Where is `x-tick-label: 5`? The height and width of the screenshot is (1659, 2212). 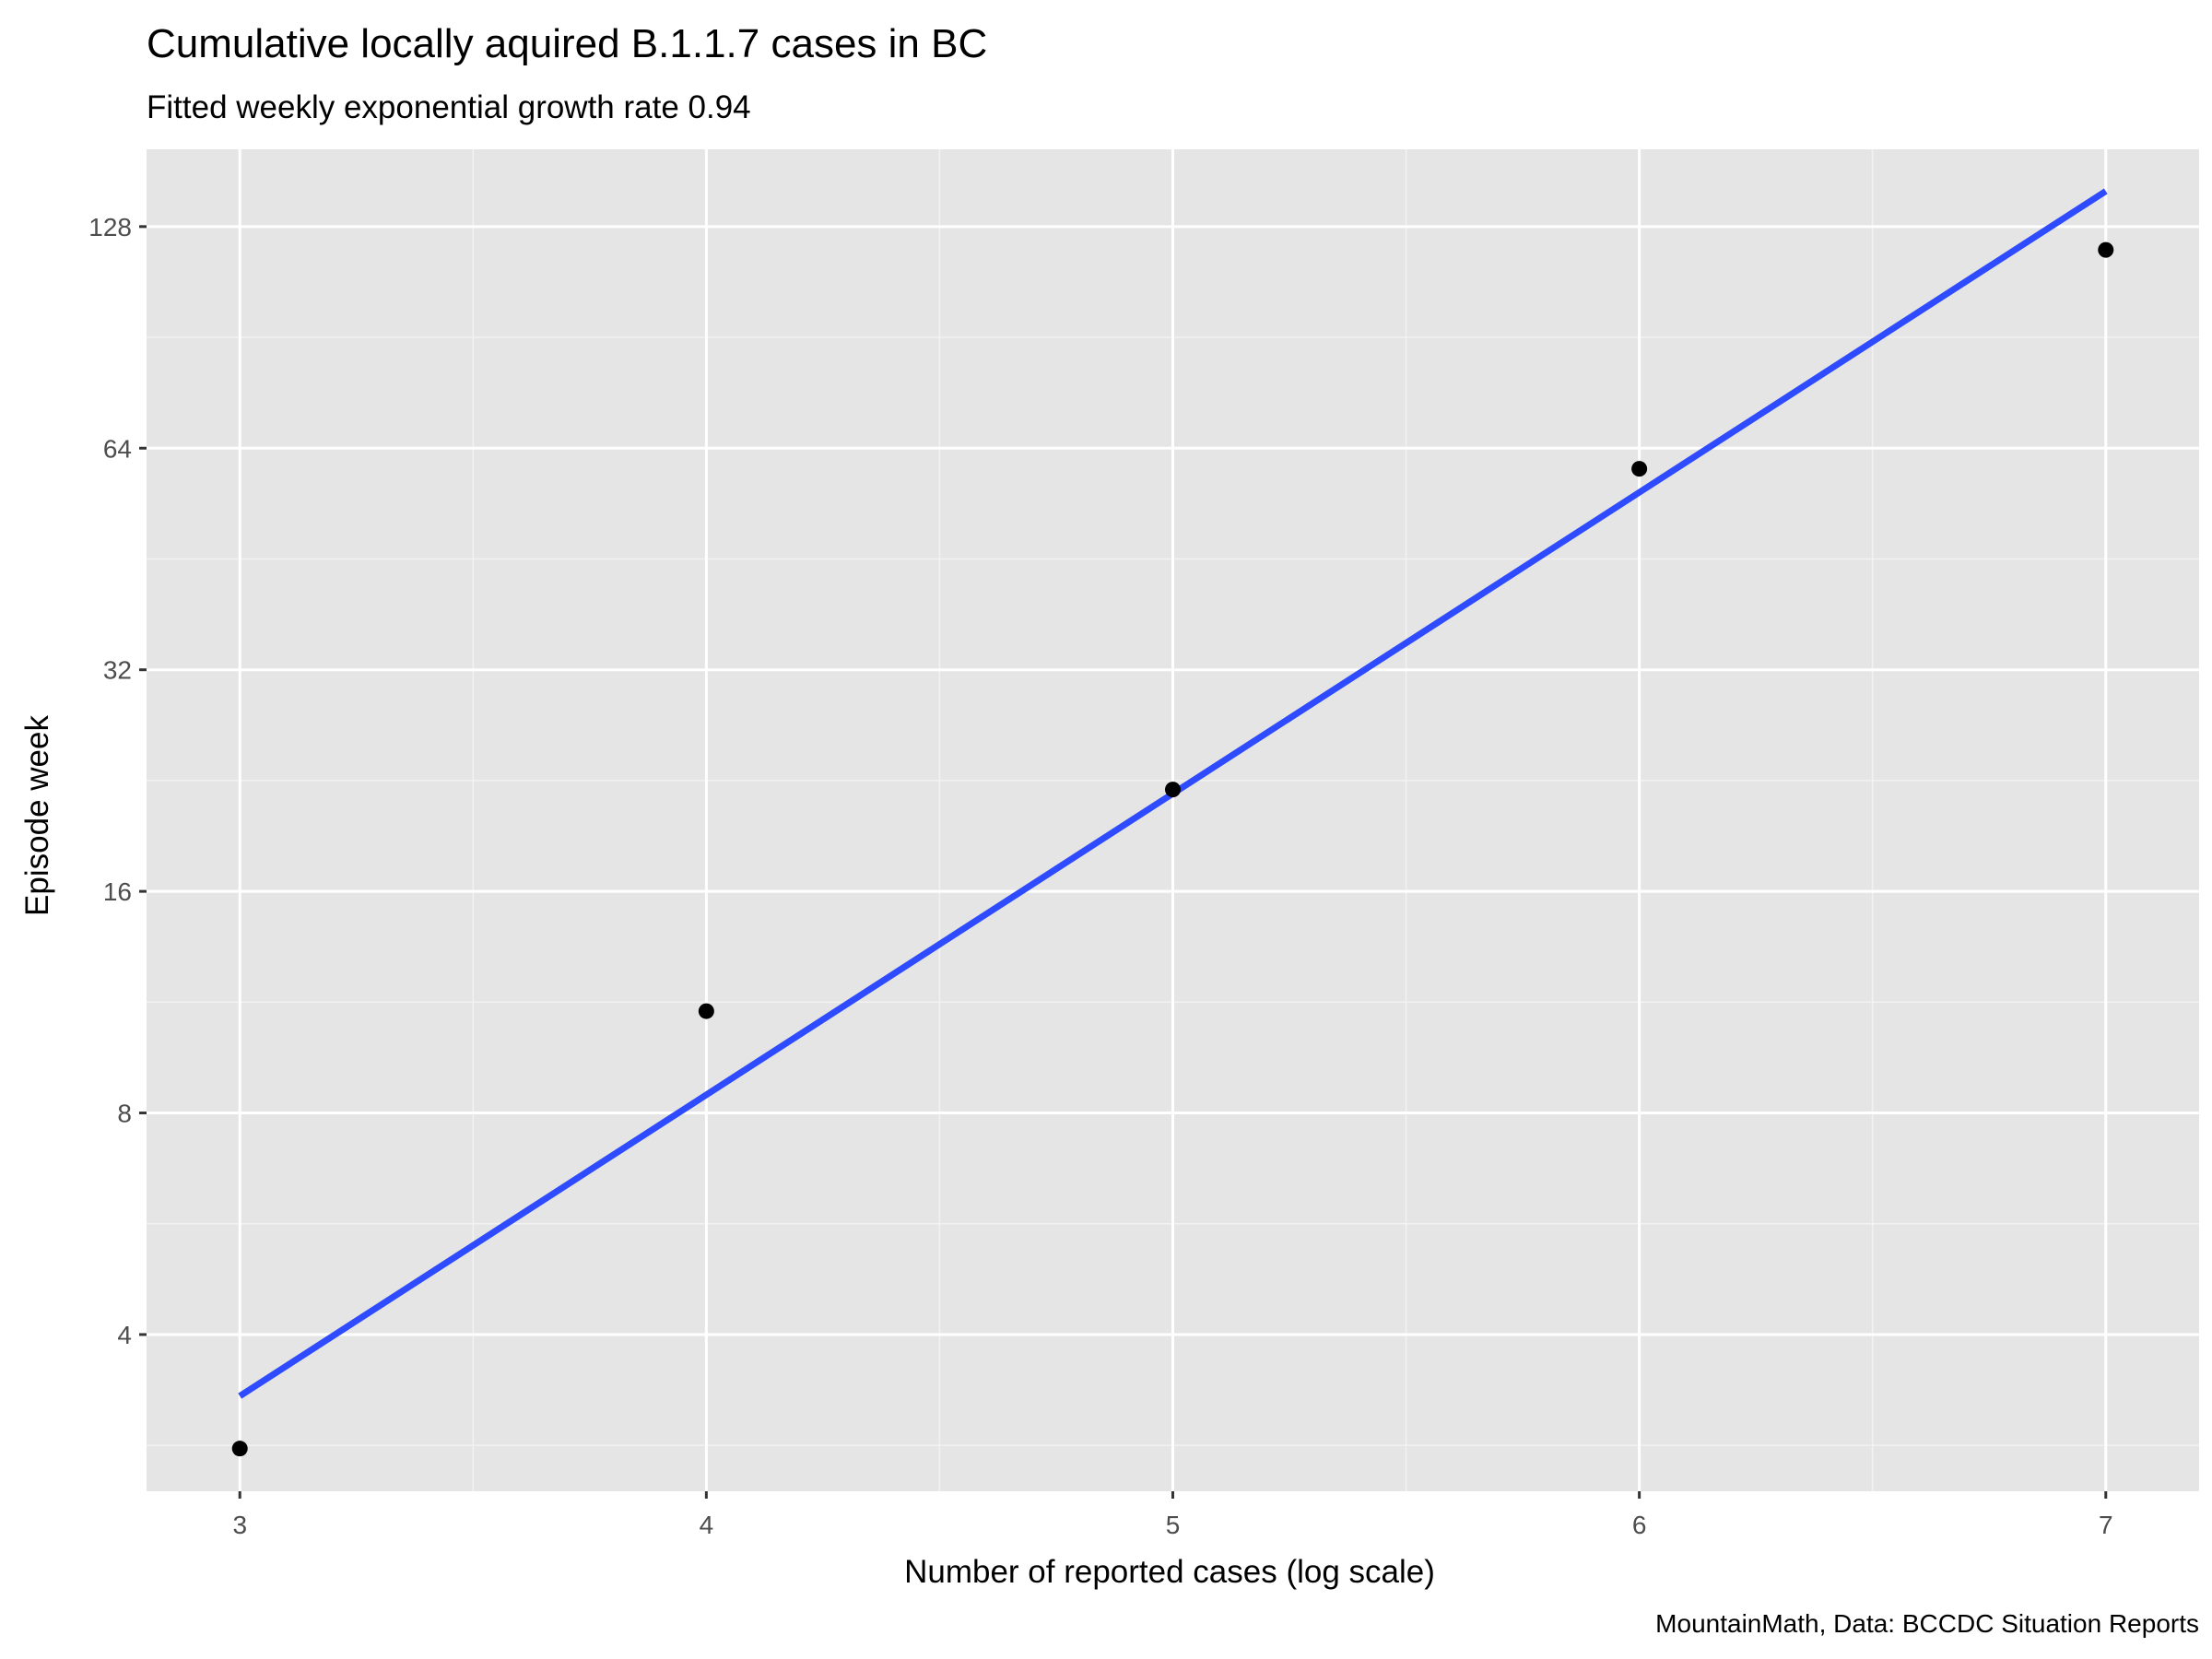 x-tick-label: 5 is located at coordinates (1173, 1525).